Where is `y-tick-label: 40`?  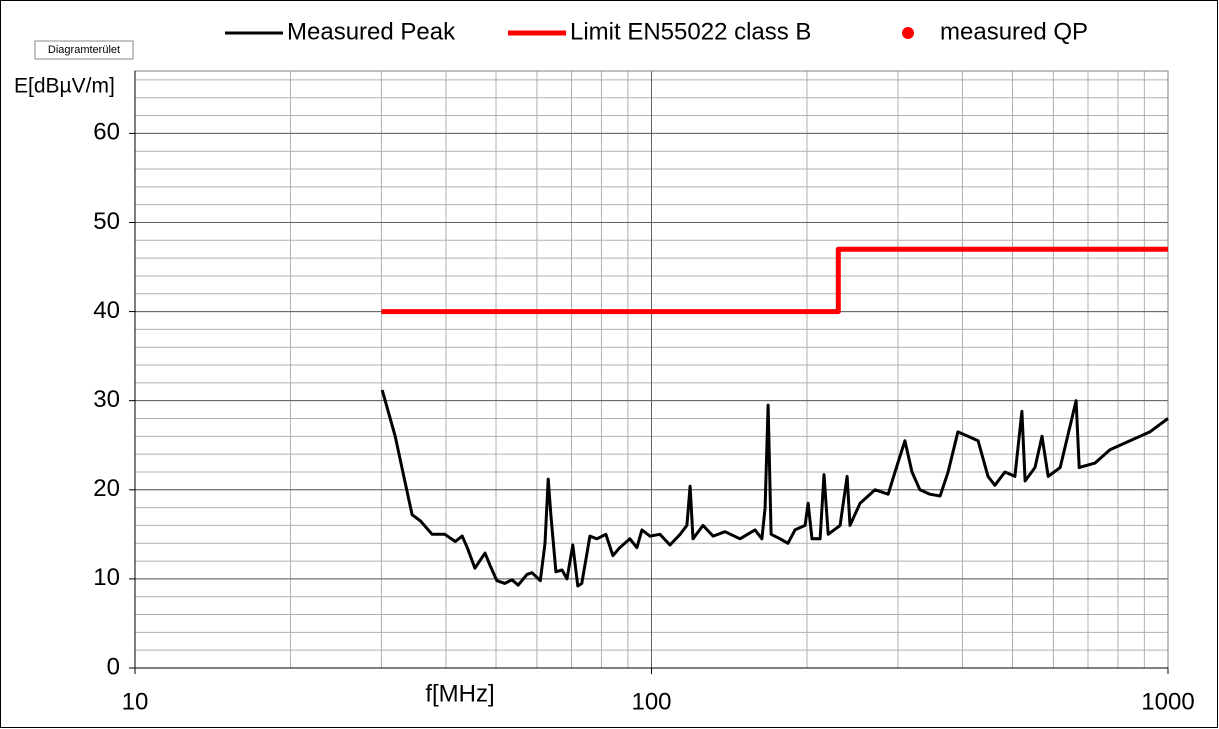 y-tick-label: 40 is located at coordinates (106, 310).